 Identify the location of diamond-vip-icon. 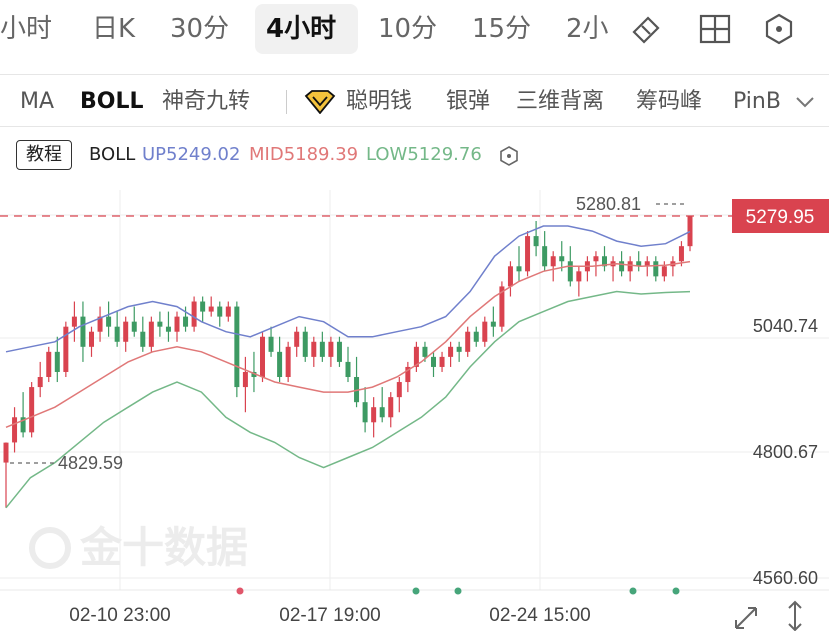
(320, 102).